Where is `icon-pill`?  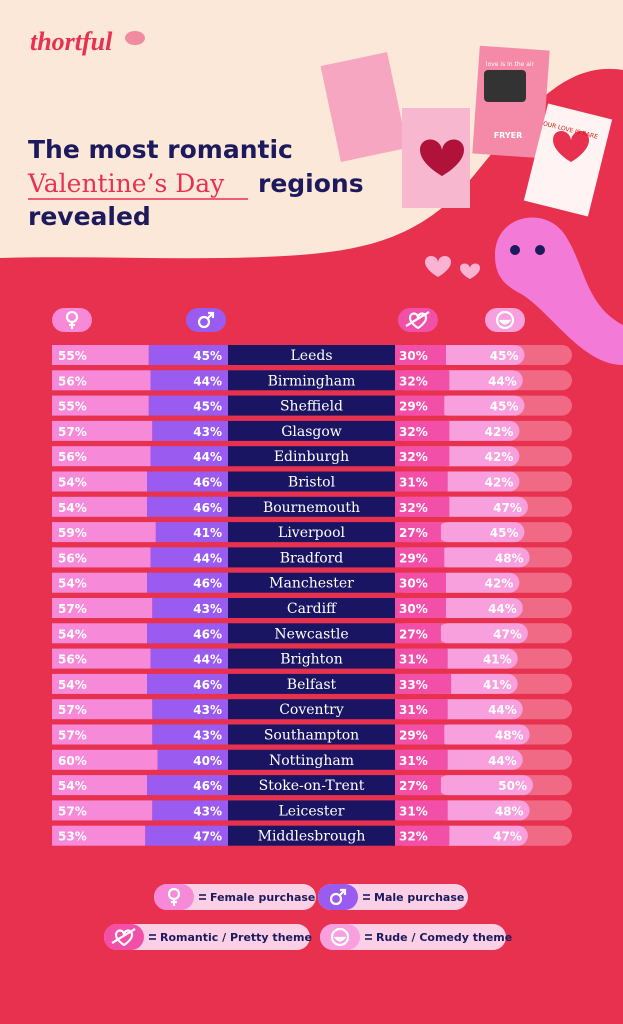 icon-pill is located at coordinates (72, 320).